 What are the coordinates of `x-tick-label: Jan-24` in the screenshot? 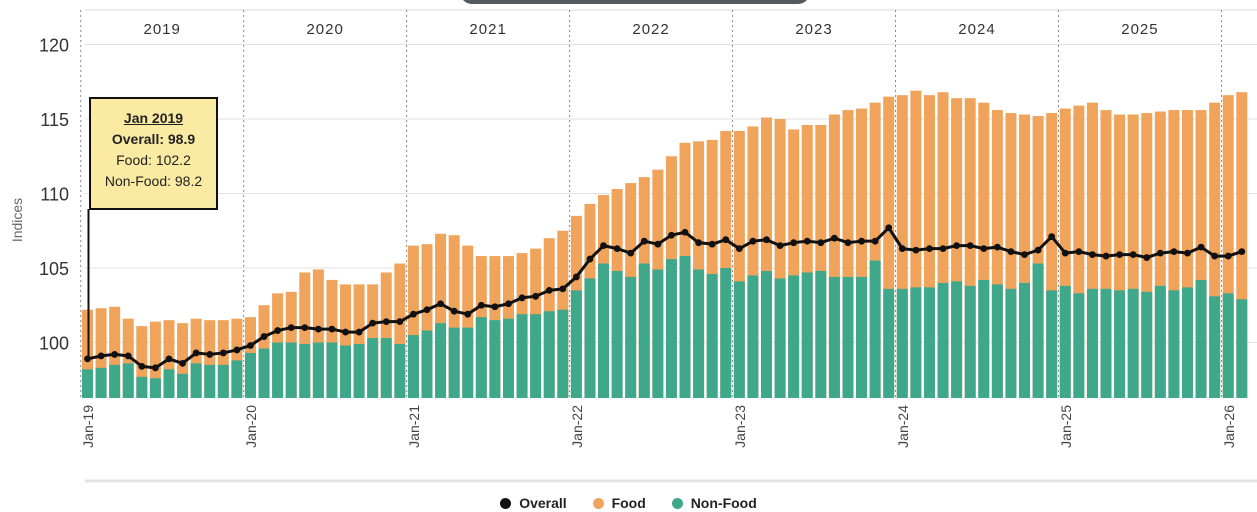 It's located at (903, 426).